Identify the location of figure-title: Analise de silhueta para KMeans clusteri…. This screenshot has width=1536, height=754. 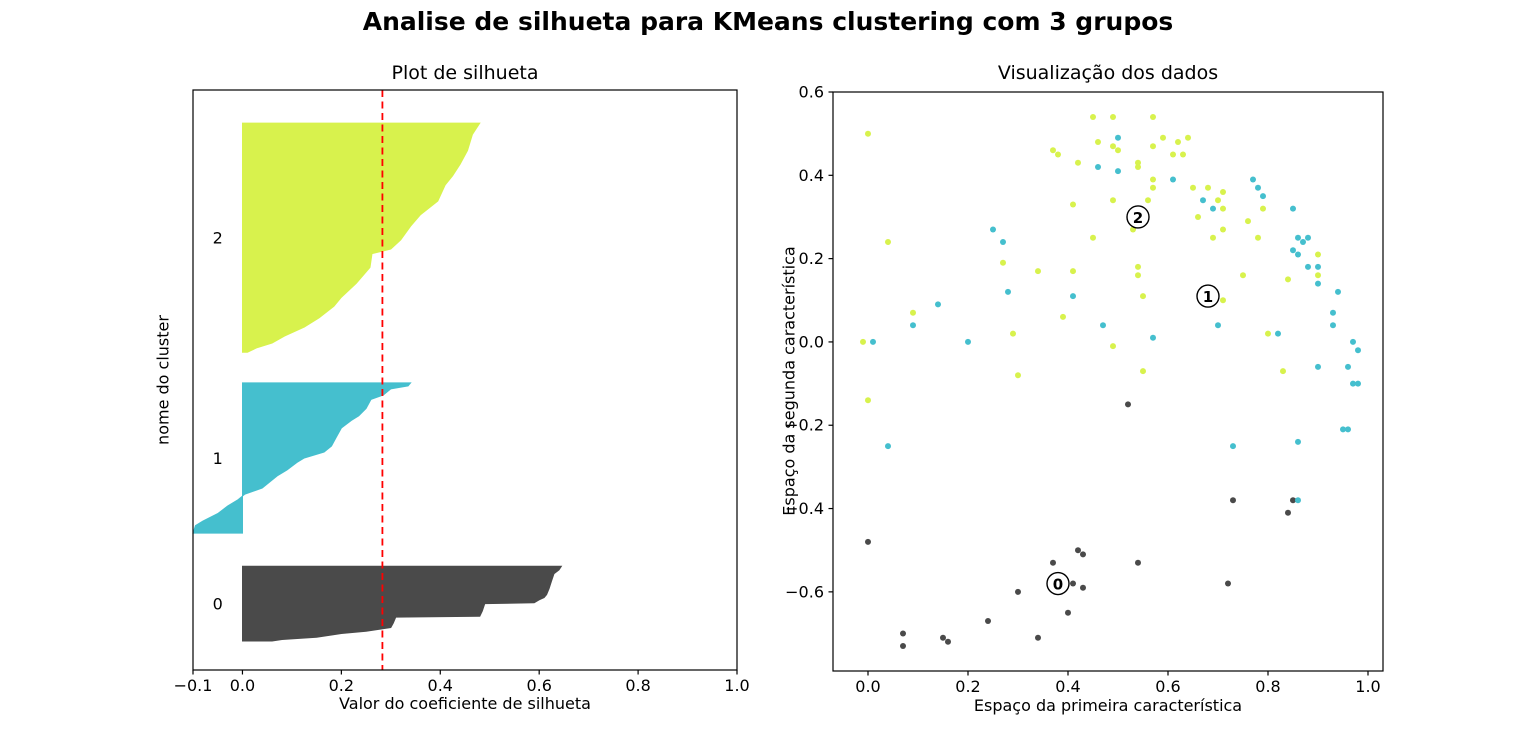
(768, 21).